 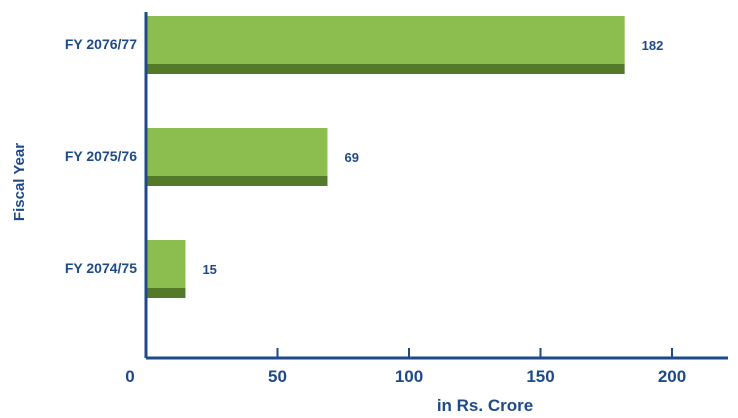 I want to click on category-labels-group: FY 2076/77 FY 2075/76 FY 2074/75, so click(x=101, y=156).